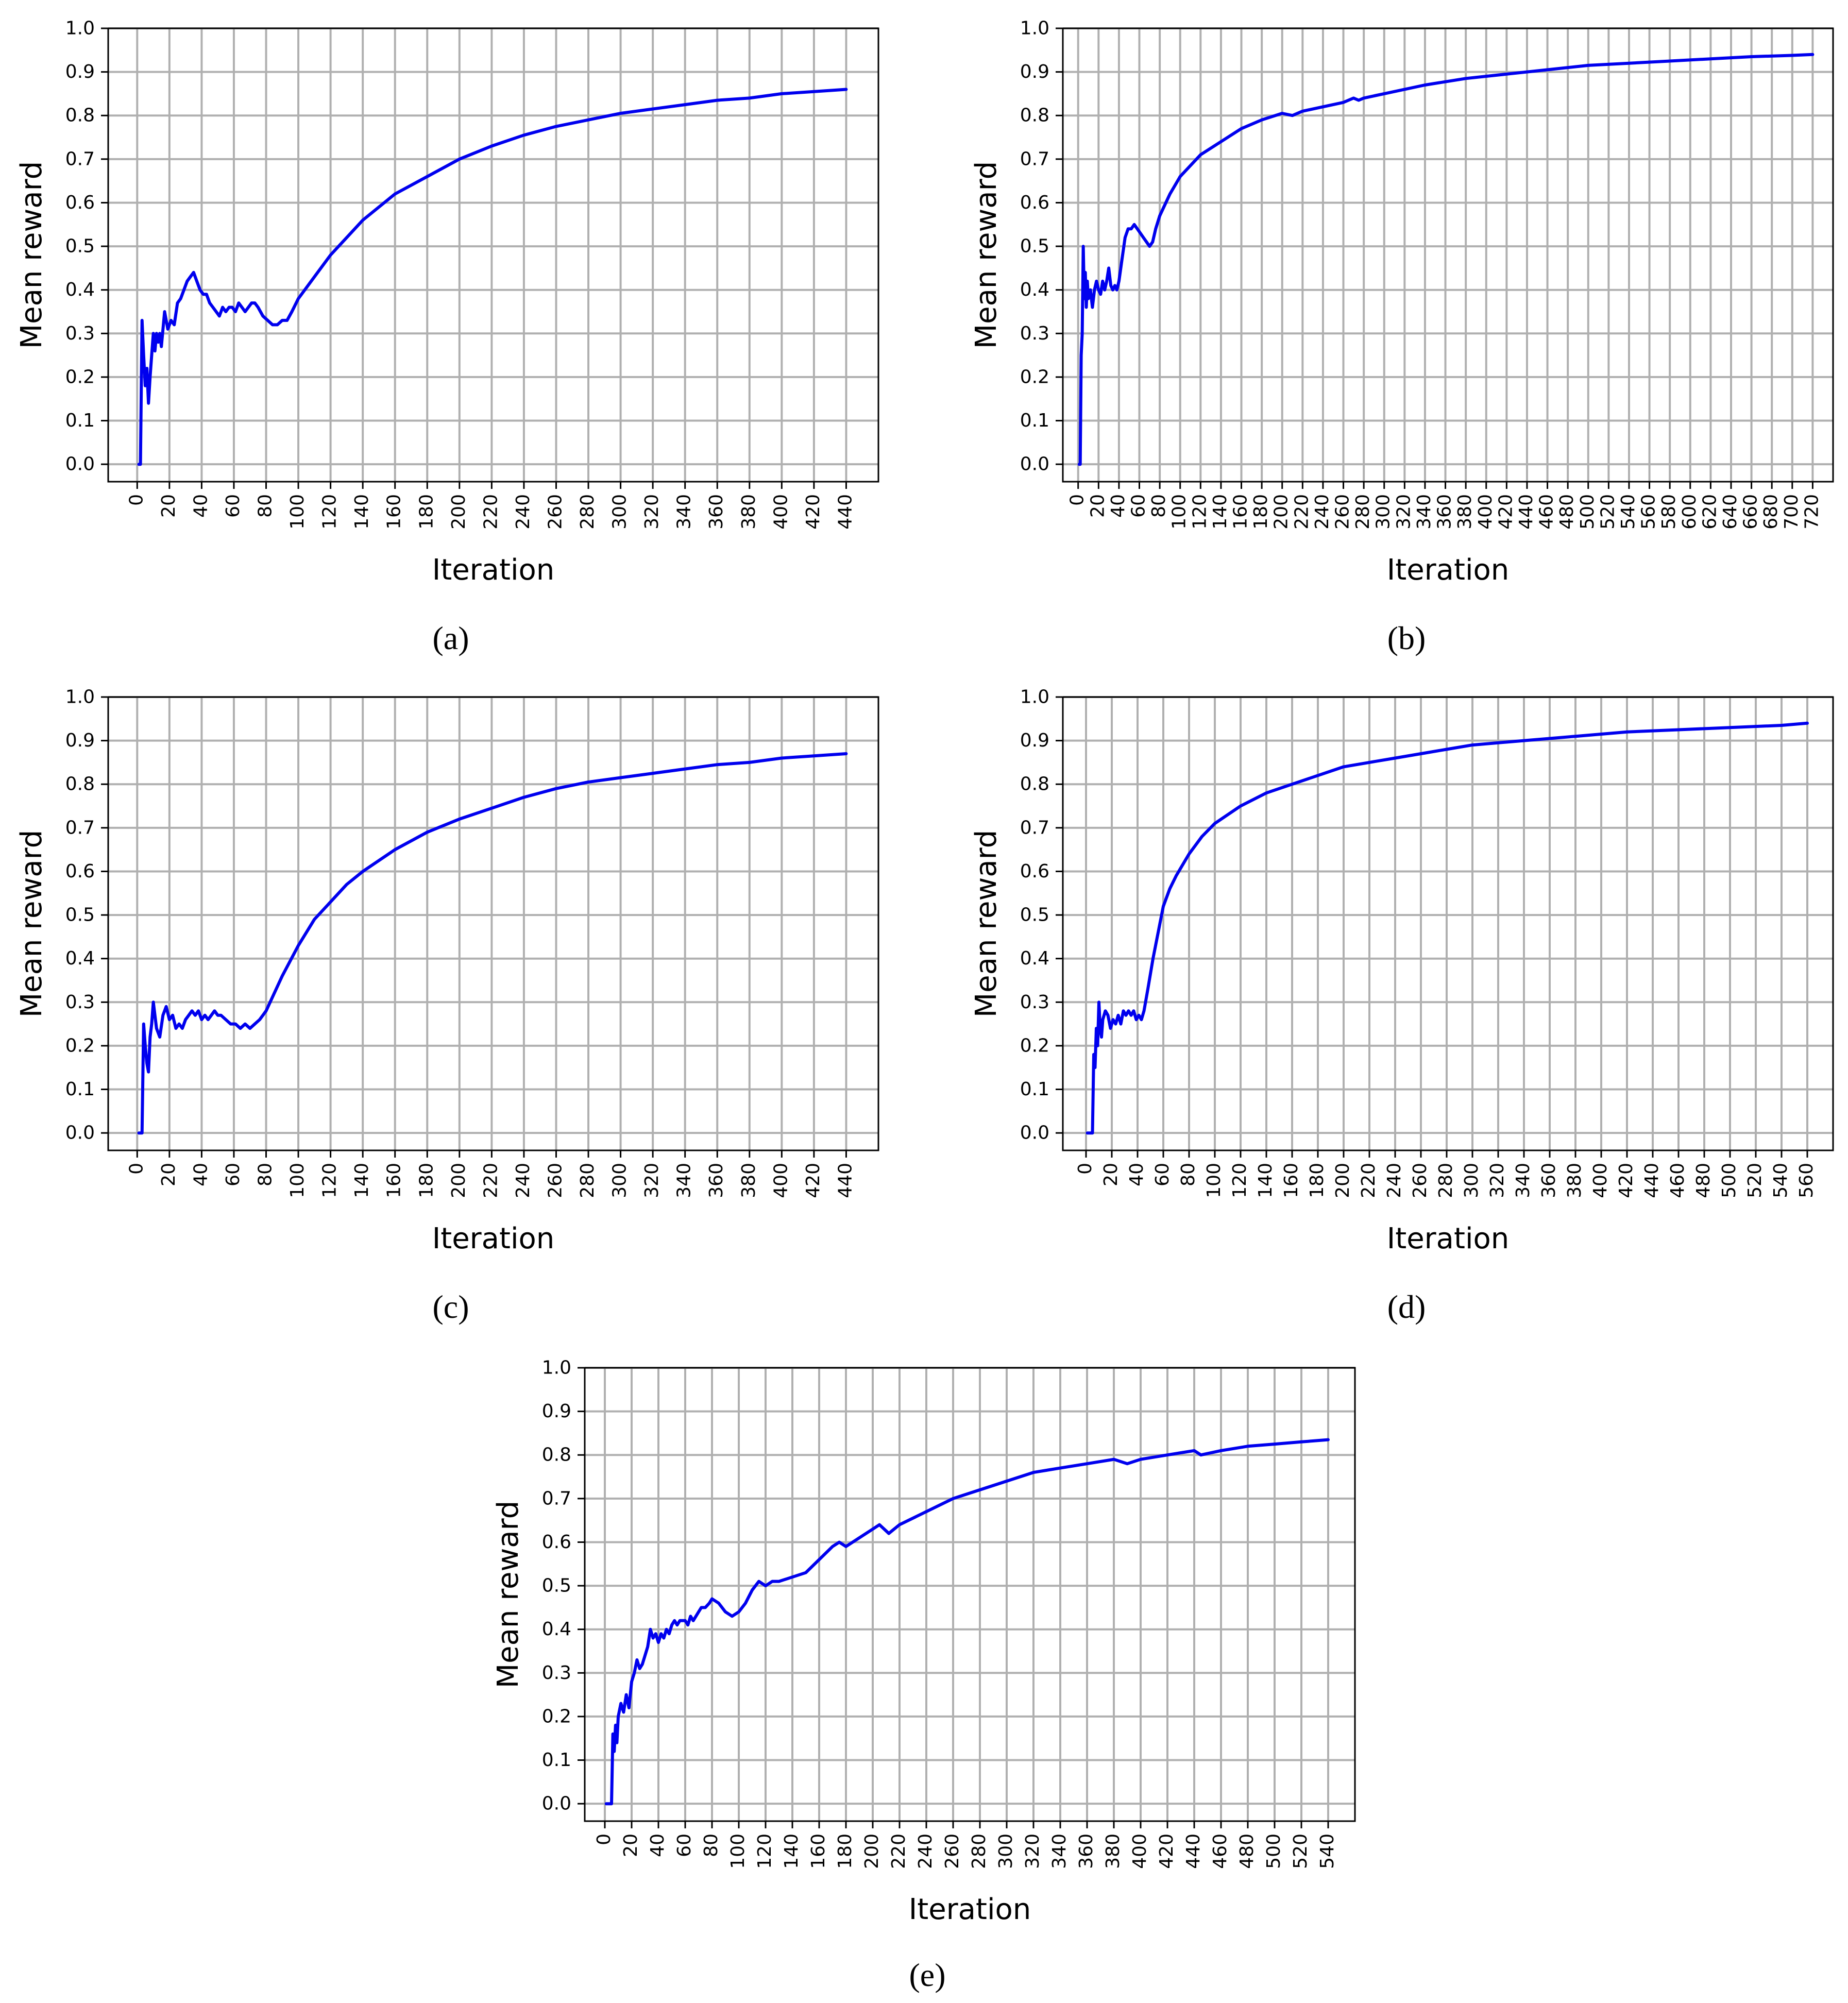 The image size is (1848, 2003). I want to click on caption-b: (b), so click(1406, 638).